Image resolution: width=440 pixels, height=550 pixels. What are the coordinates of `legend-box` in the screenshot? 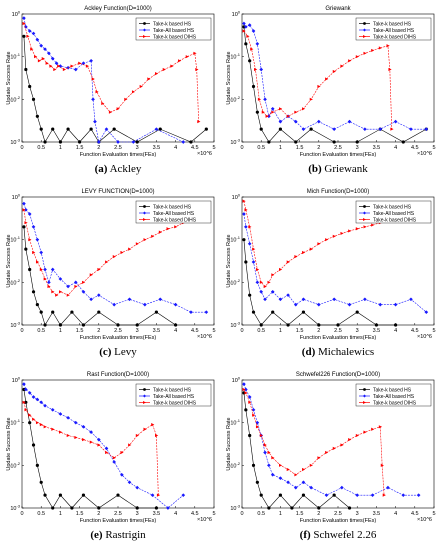 It's located at (173, 212).